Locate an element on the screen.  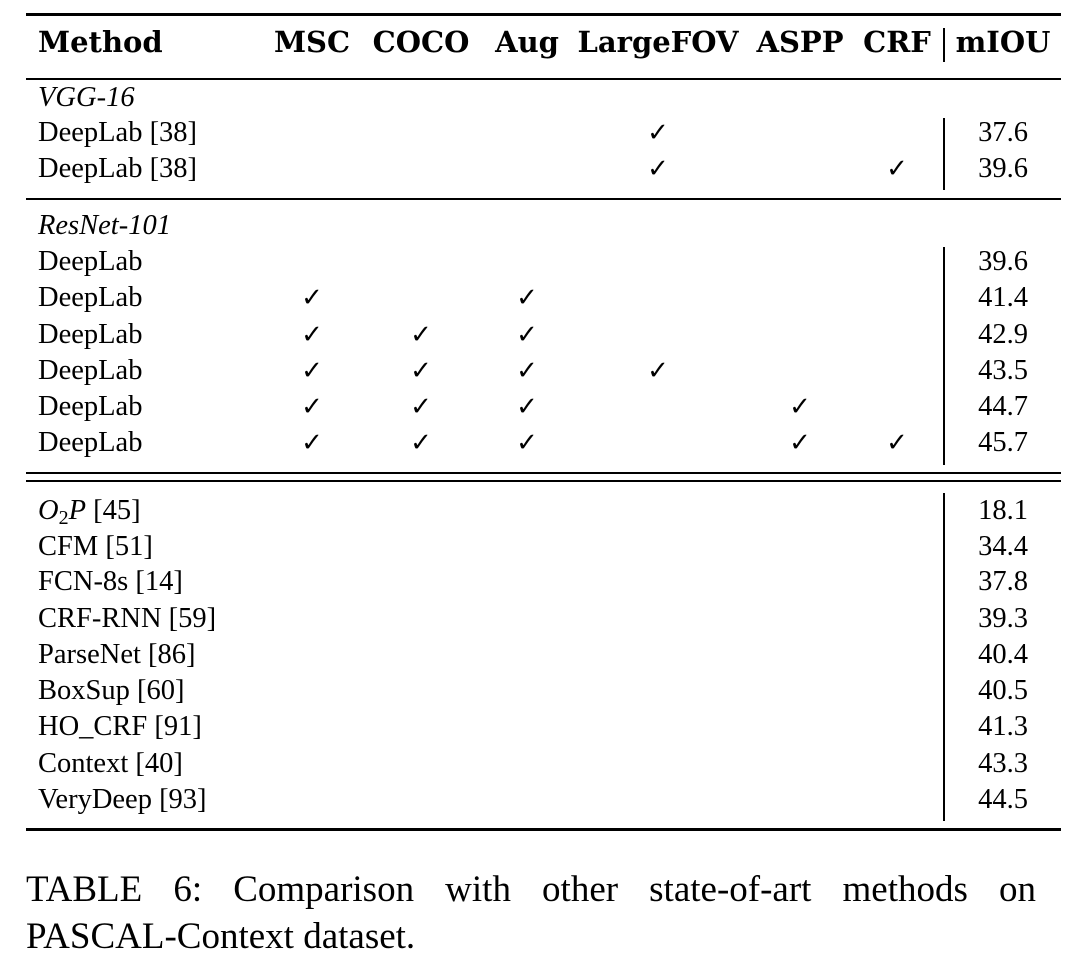
miou-value: 43.3 is located at coordinates (1003, 763).